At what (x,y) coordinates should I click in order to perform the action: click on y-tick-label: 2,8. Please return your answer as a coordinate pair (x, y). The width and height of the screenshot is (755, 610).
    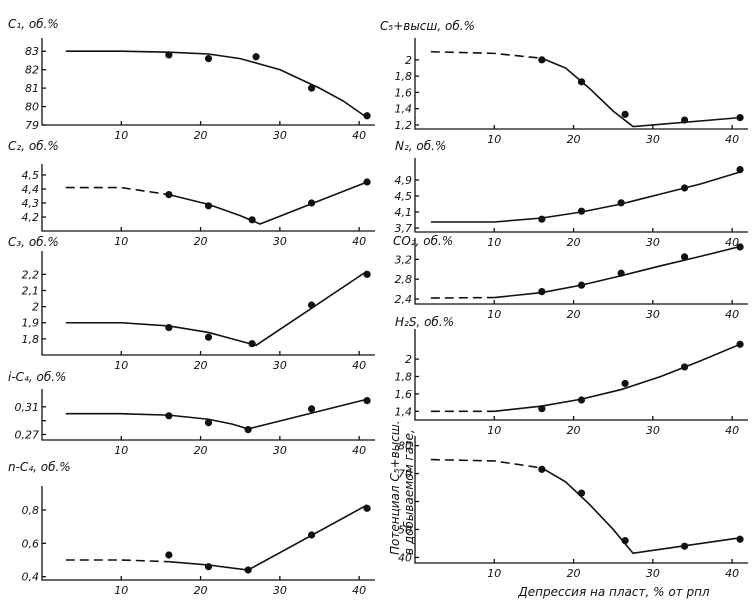
    Looking at the image, I should click on (404, 279).